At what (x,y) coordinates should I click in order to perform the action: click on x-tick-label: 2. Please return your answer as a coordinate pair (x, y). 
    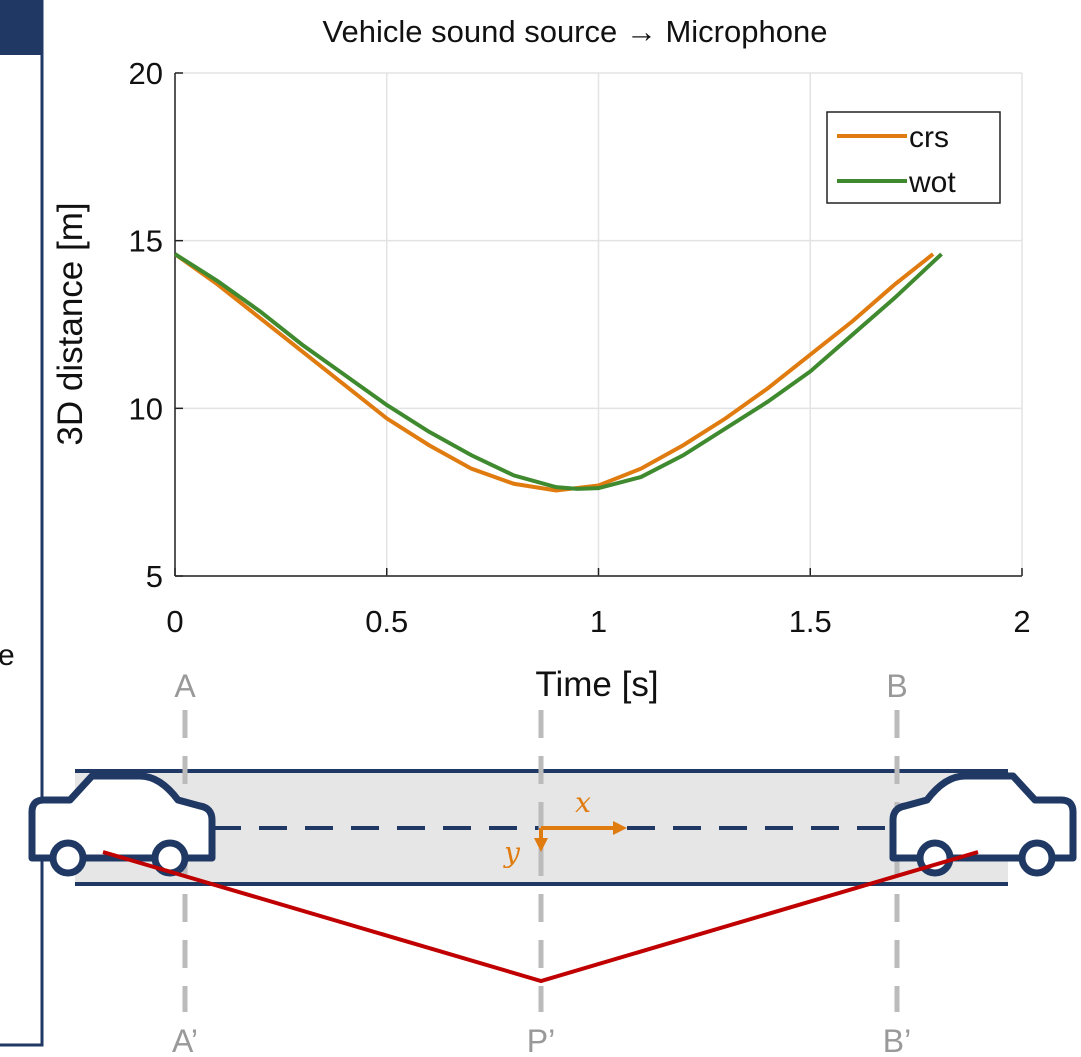
    Looking at the image, I should click on (1021, 621).